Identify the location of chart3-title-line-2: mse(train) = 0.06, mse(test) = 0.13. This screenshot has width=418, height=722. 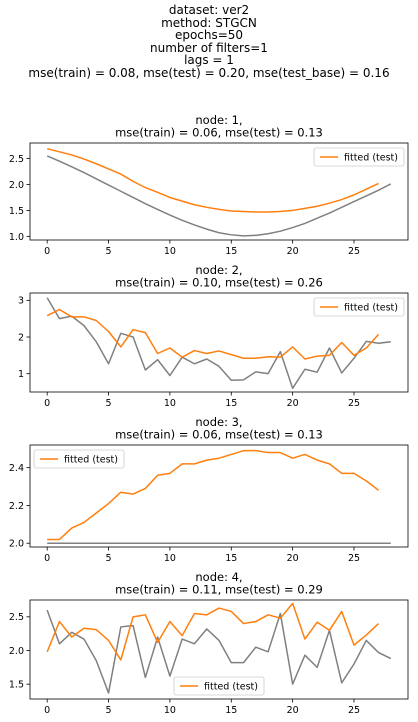
(219, 435).